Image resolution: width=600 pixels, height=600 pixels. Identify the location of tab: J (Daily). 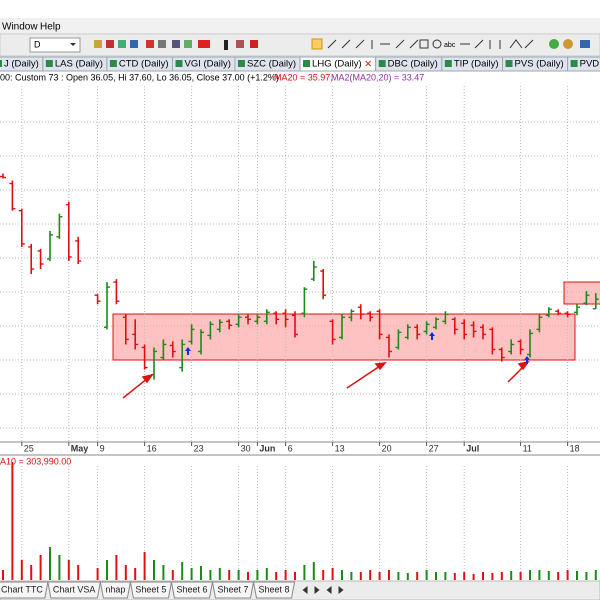
(22, 64).